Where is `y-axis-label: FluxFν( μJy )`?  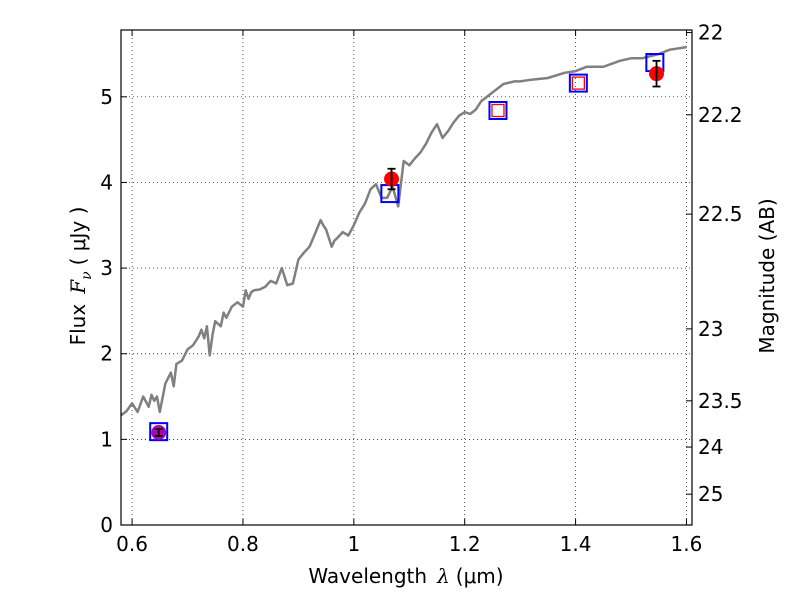
y-axis-label: FluxFν( μJy ) is located at coordinates (80, 276).